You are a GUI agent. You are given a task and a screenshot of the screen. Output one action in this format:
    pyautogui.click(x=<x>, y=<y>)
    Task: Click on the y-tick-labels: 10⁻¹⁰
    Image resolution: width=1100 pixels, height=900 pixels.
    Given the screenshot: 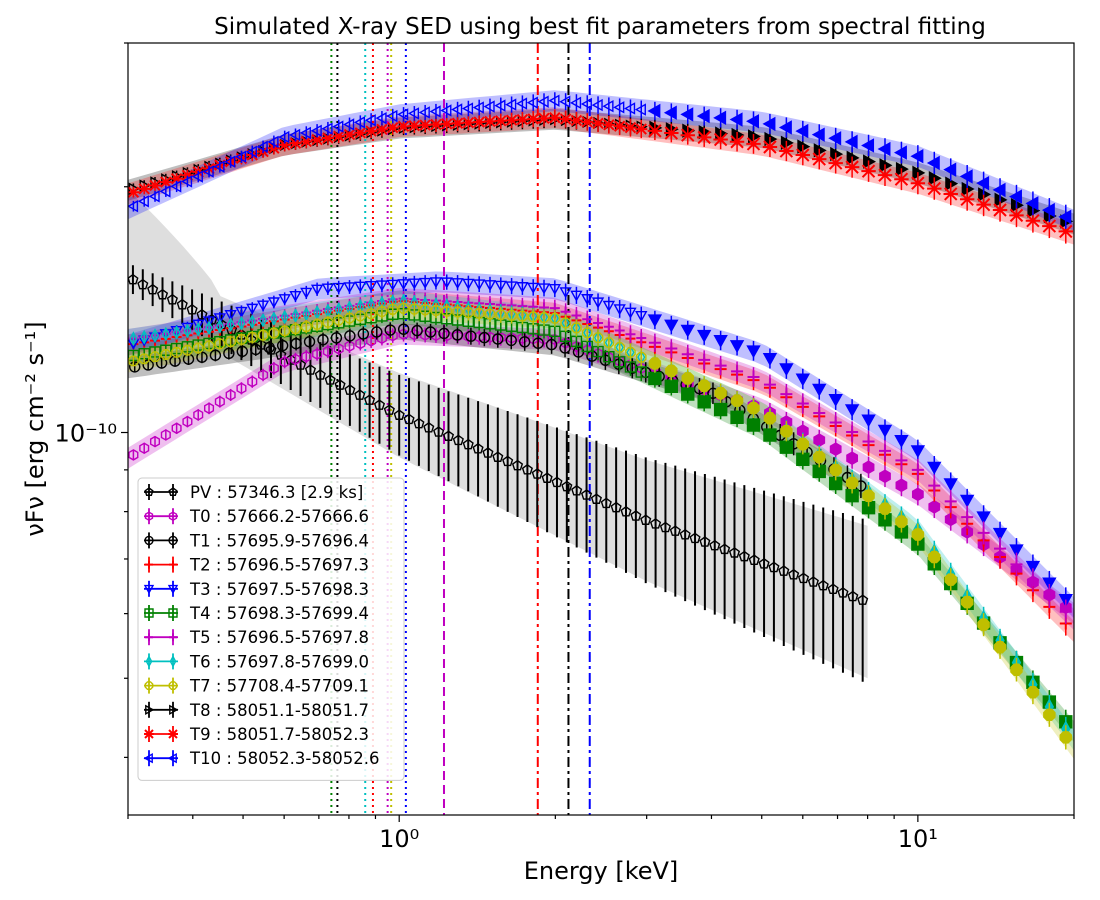 What is the action you would take?
    pyautogui.click(x=86, y=434)
    